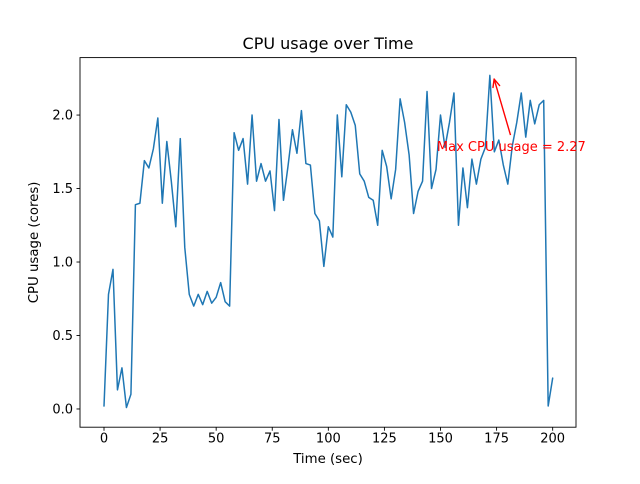 The height and width of the screenshot is (484, 640). Describe the element at coordinates (62, 263) in the screenshot. I see `y-tick-label: 1.0` at that location.